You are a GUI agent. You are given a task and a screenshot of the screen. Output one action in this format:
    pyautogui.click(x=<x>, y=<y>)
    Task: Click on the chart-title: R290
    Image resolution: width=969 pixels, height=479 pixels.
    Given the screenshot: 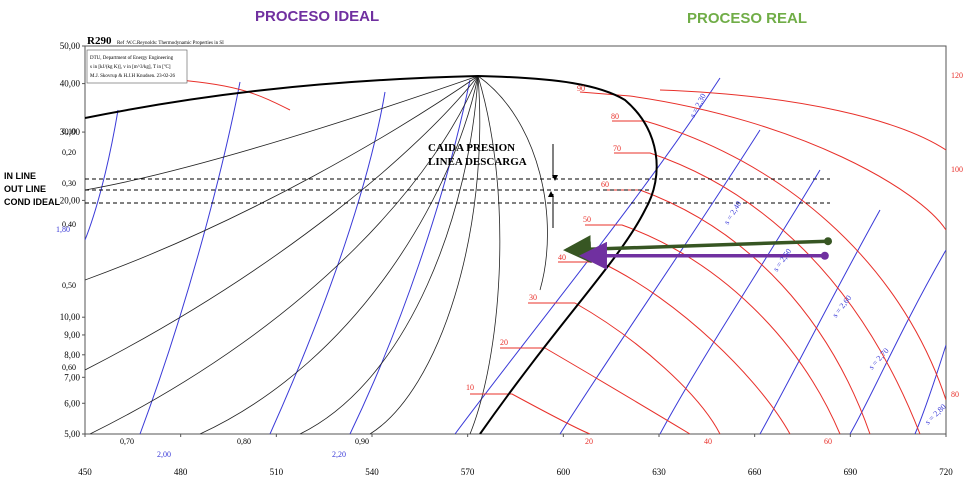 What is the action you would take?
    pyautogui.click(x=99, y=41)
    